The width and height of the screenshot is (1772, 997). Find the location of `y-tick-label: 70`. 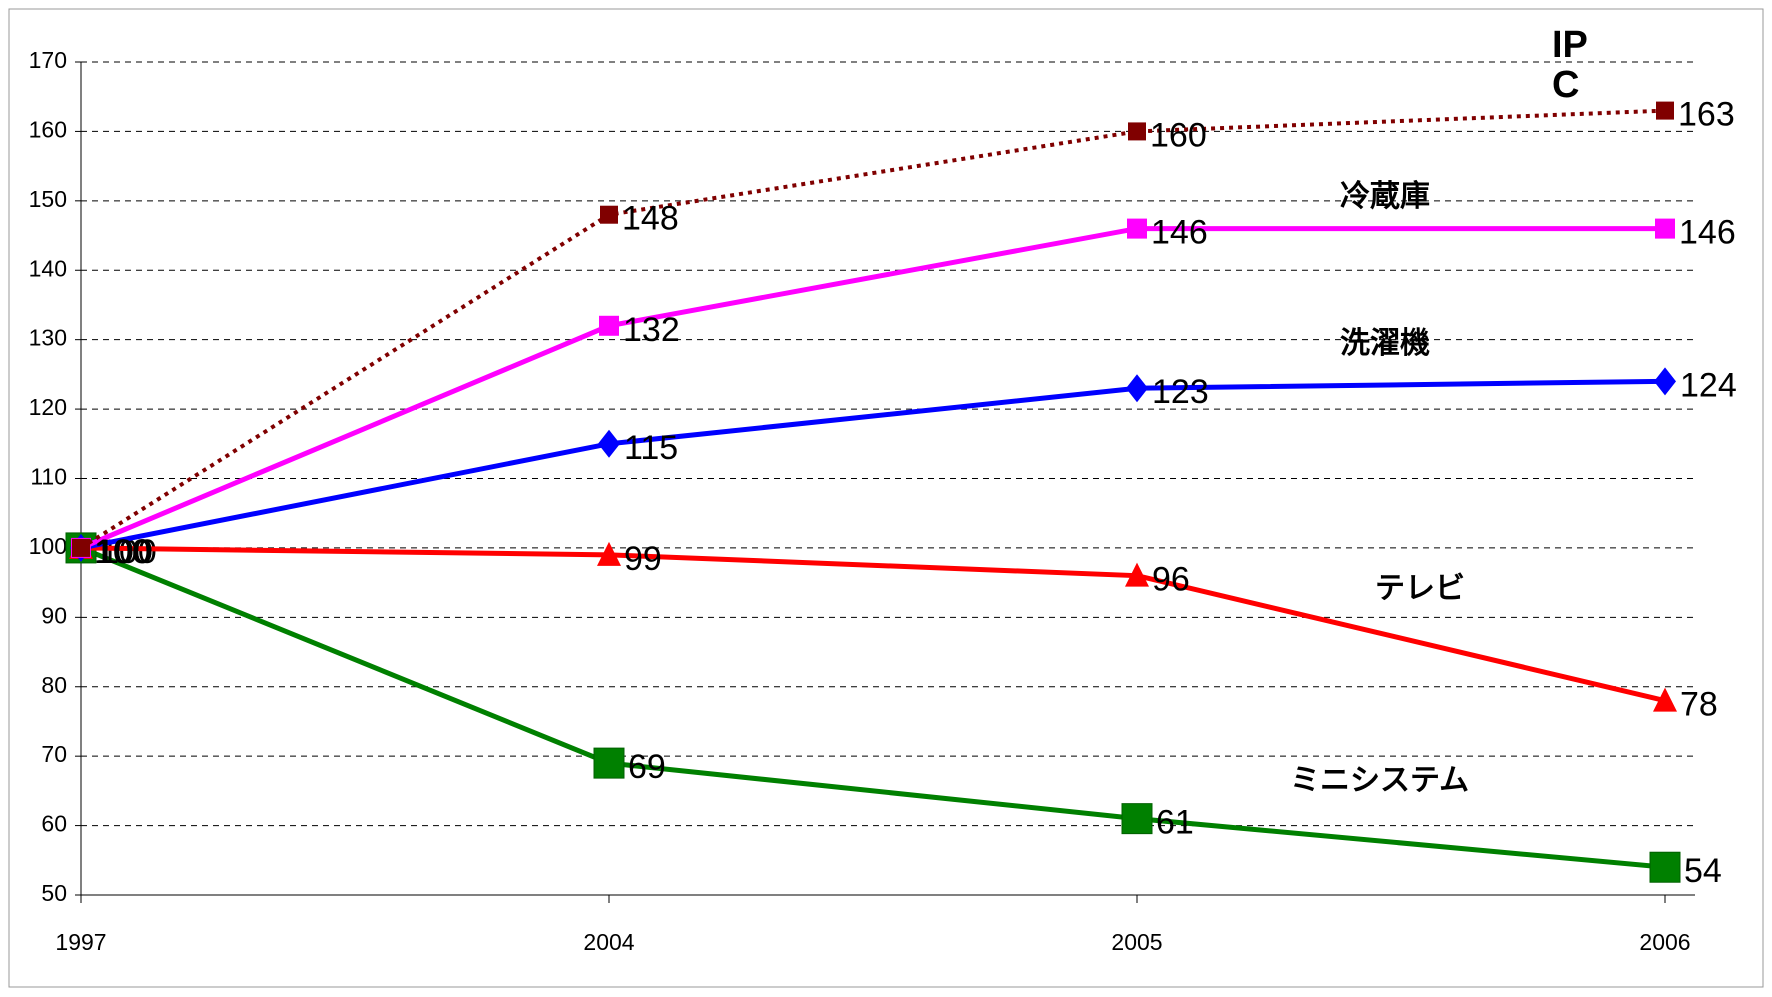

y-tick-label: 70 is located at coordinates (54, 754).